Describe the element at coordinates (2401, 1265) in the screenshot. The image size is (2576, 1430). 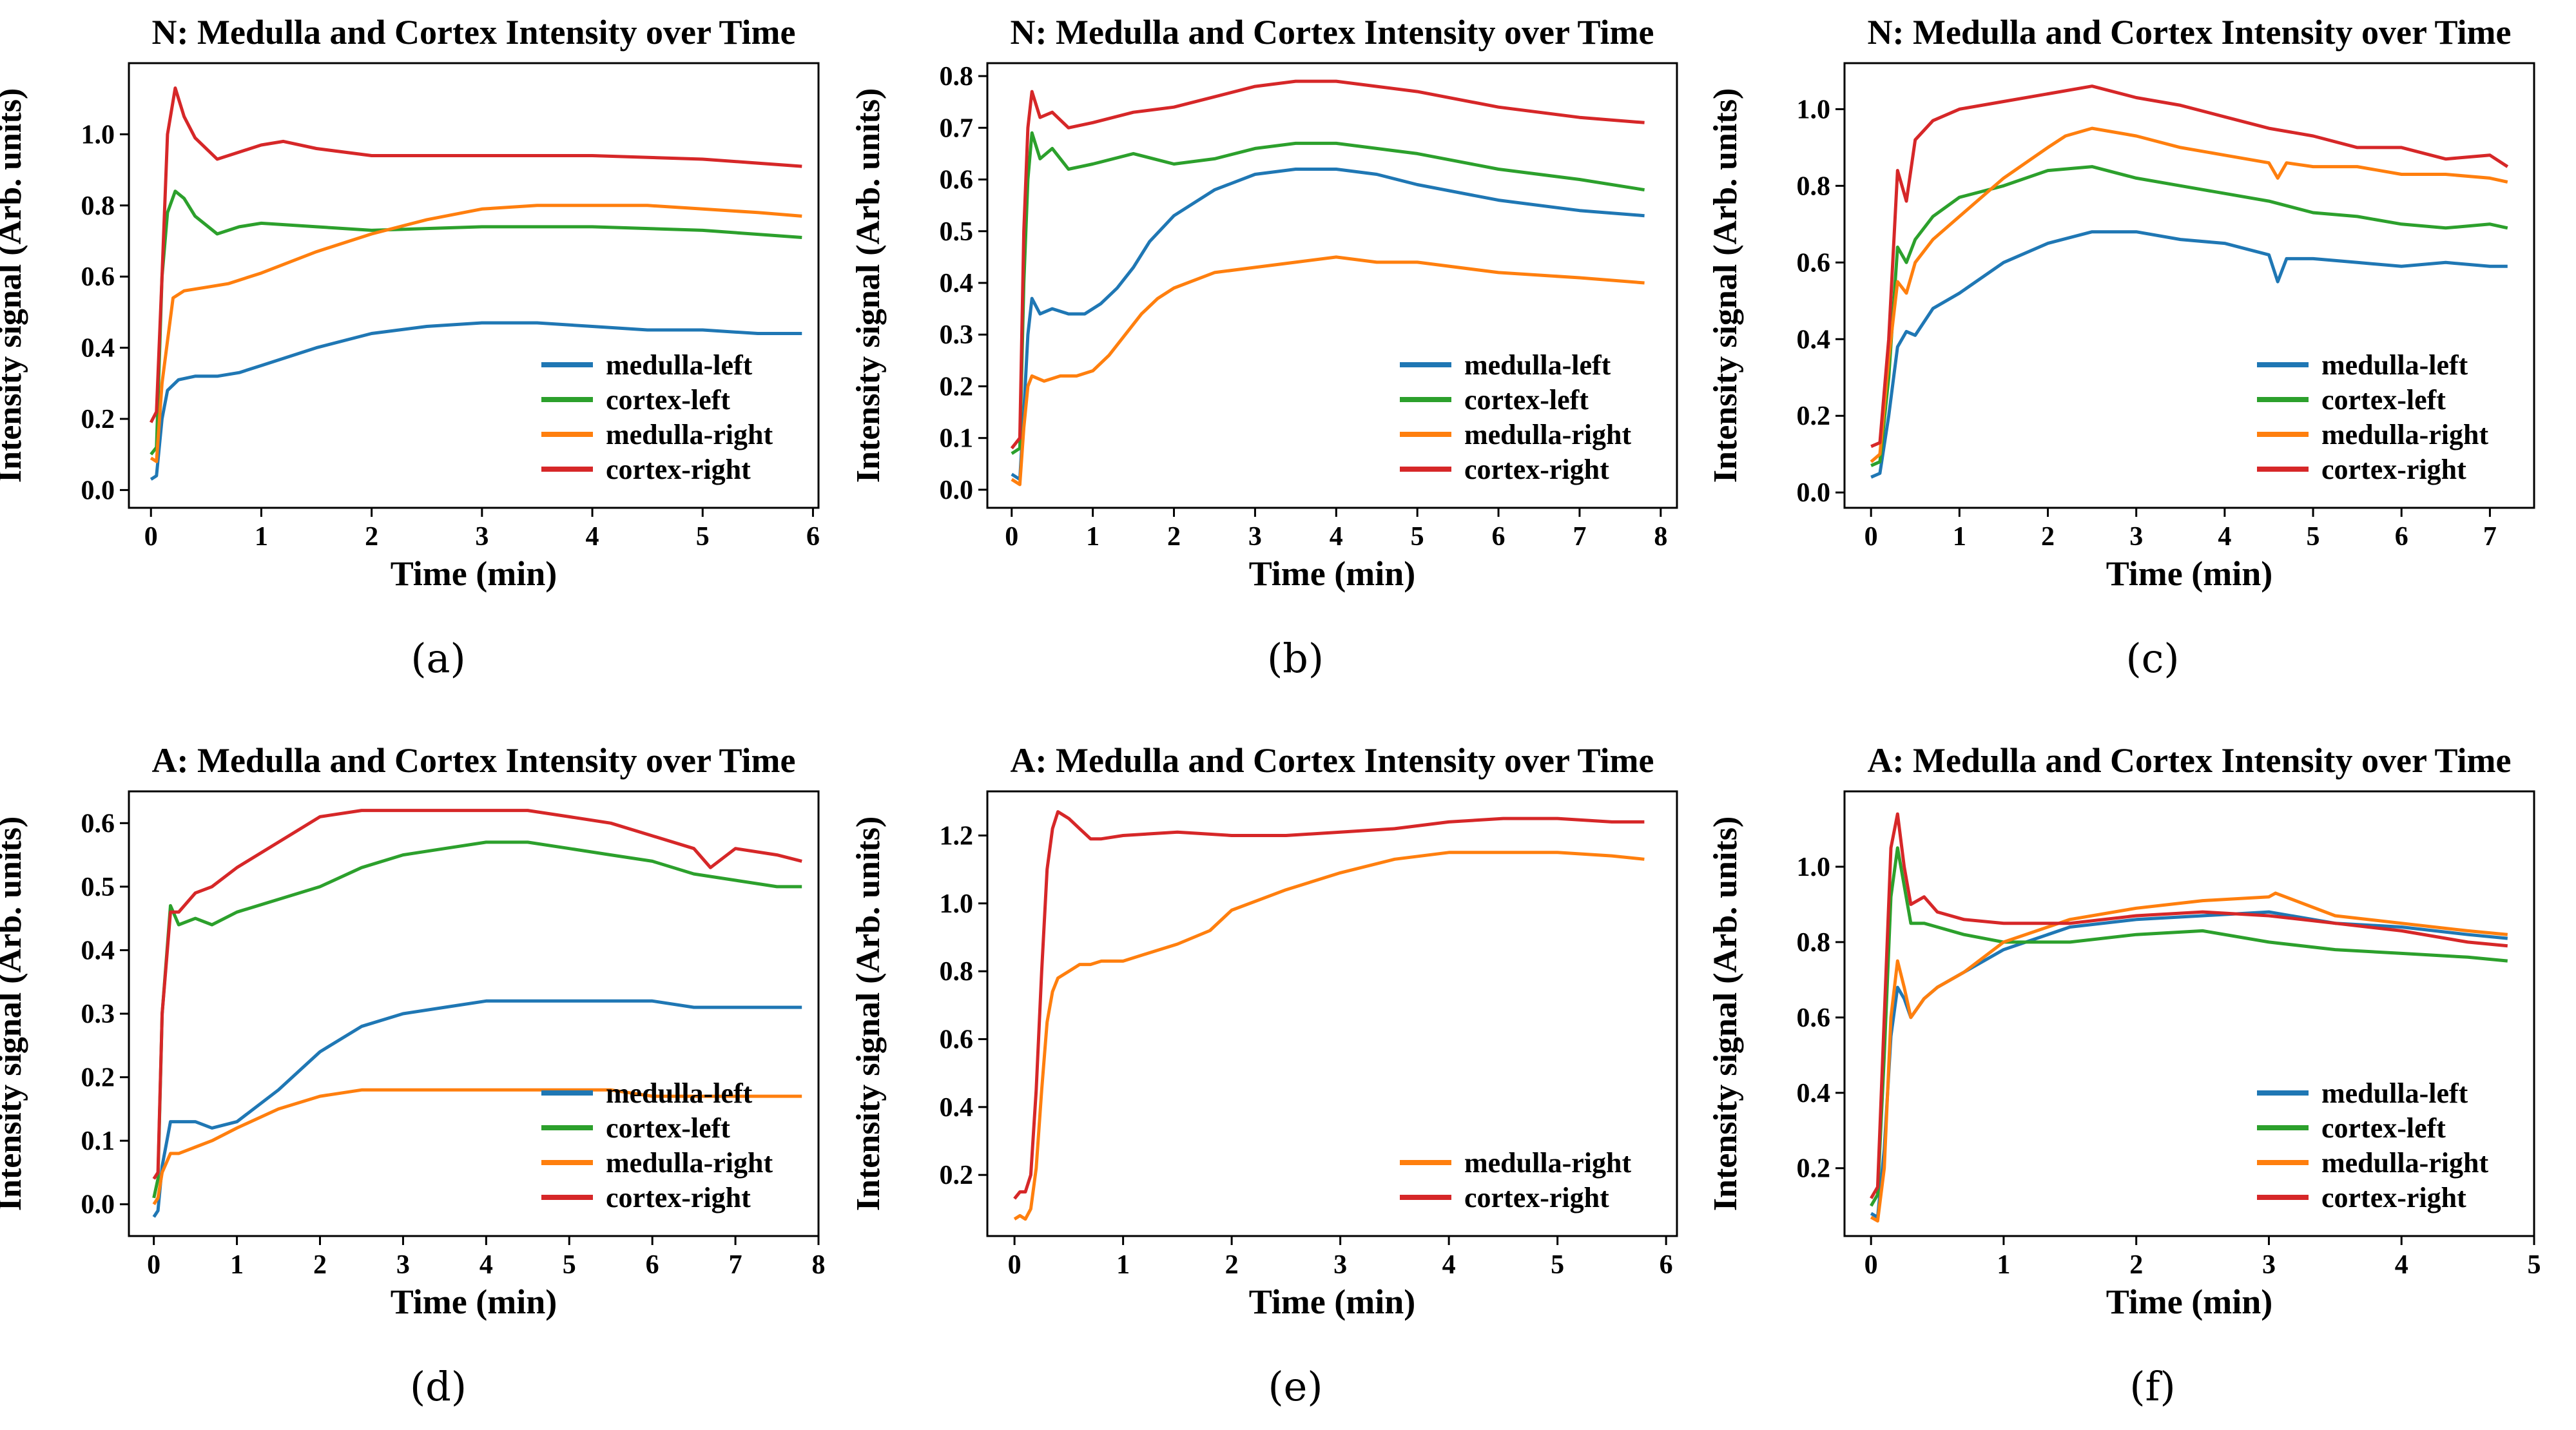
I see `x-tick-label: 4` at that location.